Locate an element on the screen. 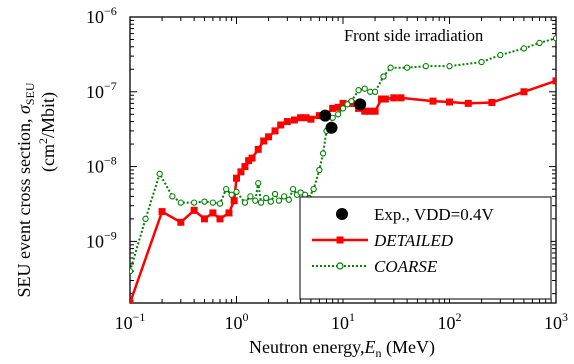 The image size is (574, 364). legend-detailed-label: DETAILED is located at coordinates (413, 240).